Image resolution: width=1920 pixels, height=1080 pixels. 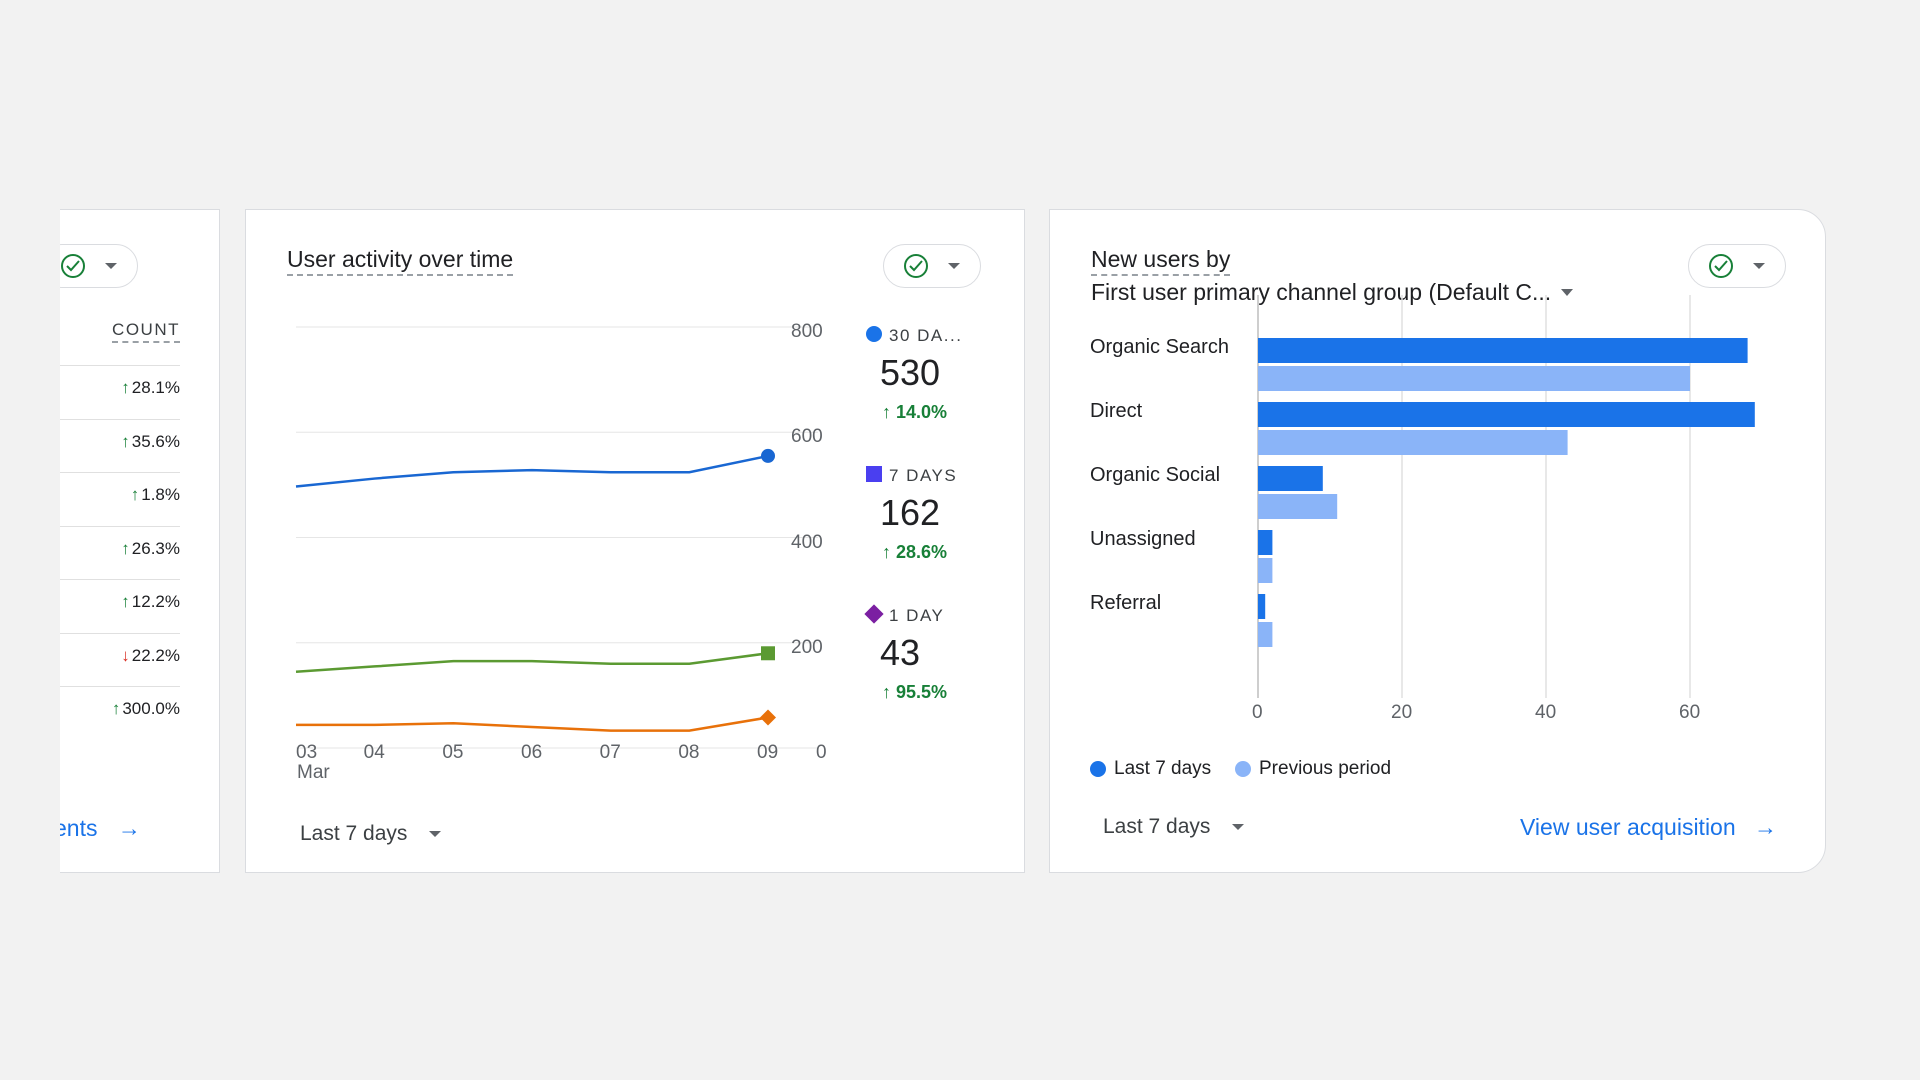 What do you see at coordinates (1143, 539) in the screenshot?
I see `category-label: Unassigned` at bounding box center [1143, 539].